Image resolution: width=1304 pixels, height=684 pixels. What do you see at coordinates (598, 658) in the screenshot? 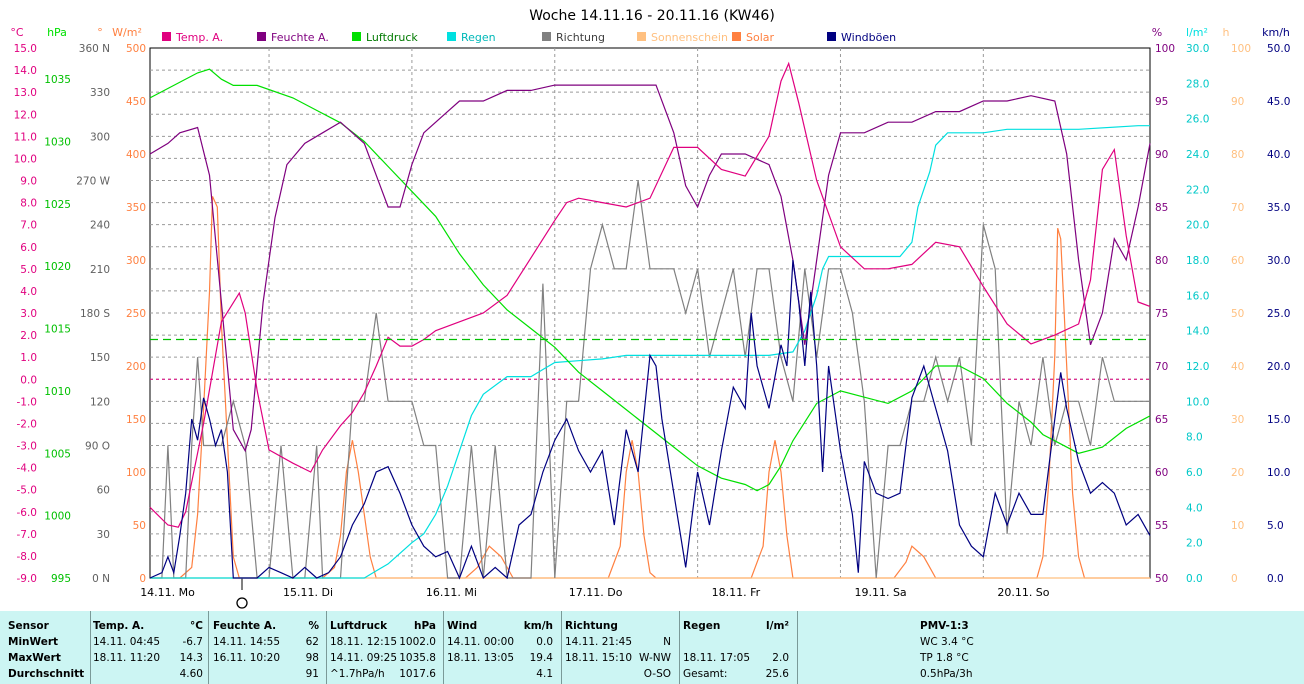
I see `stat-timestamp: 18.11. 15:10` at bounding box center [598, 658].